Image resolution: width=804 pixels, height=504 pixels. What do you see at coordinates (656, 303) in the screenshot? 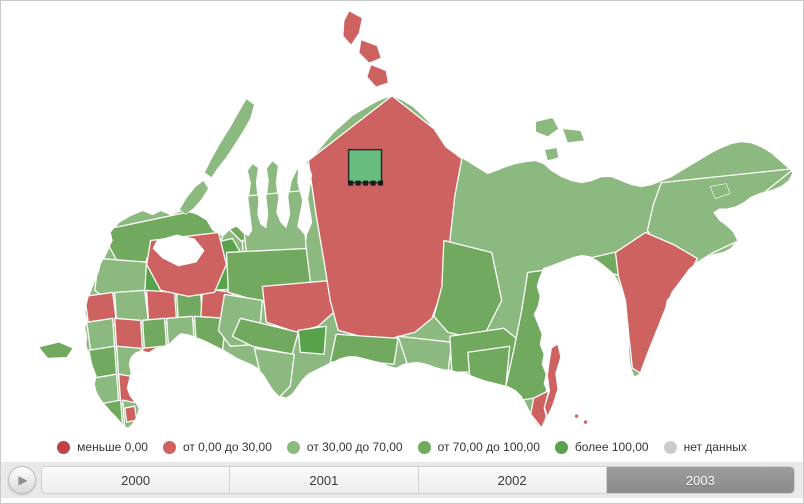
I see `region-kamchatka` at bounding box center [656, 303].